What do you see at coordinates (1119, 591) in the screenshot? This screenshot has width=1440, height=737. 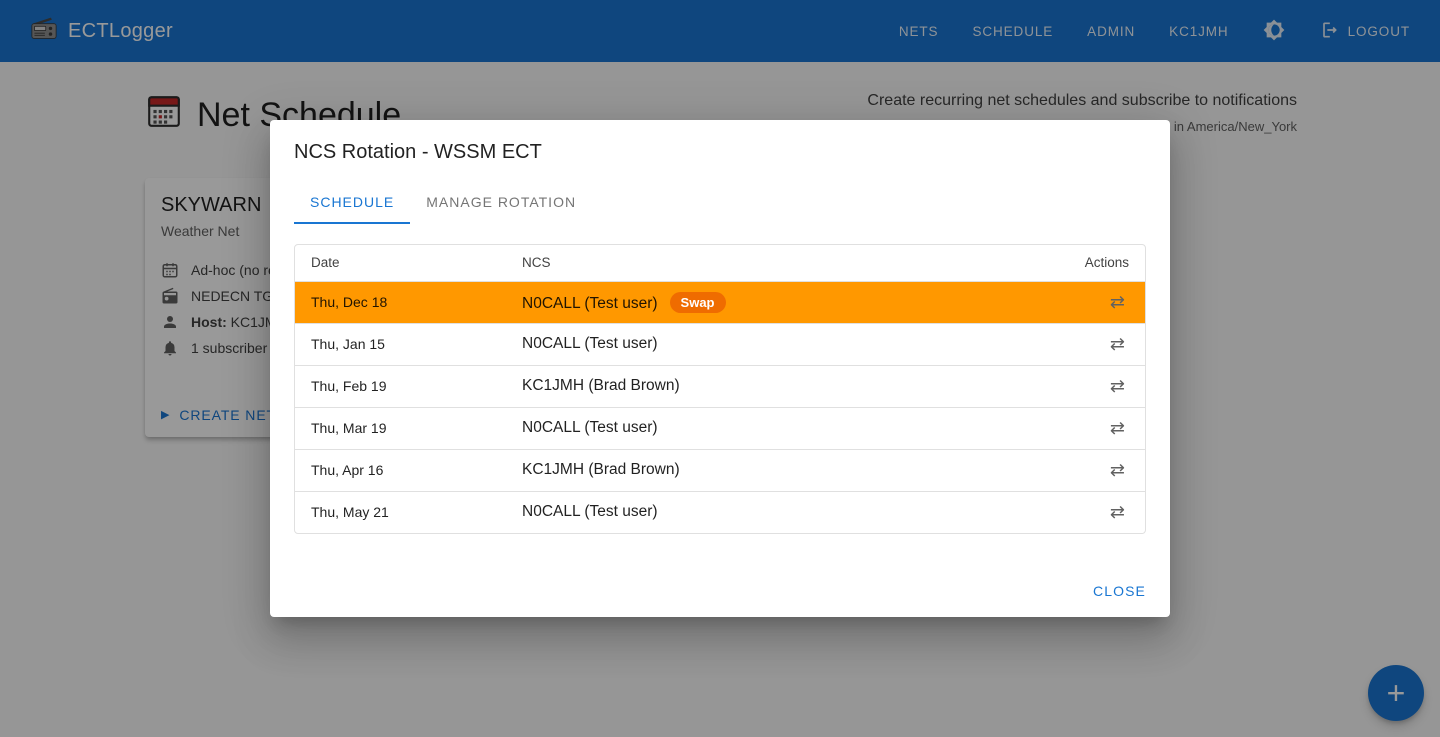 I see `close-button: CLOSE` at bounding box center [1119, 591].